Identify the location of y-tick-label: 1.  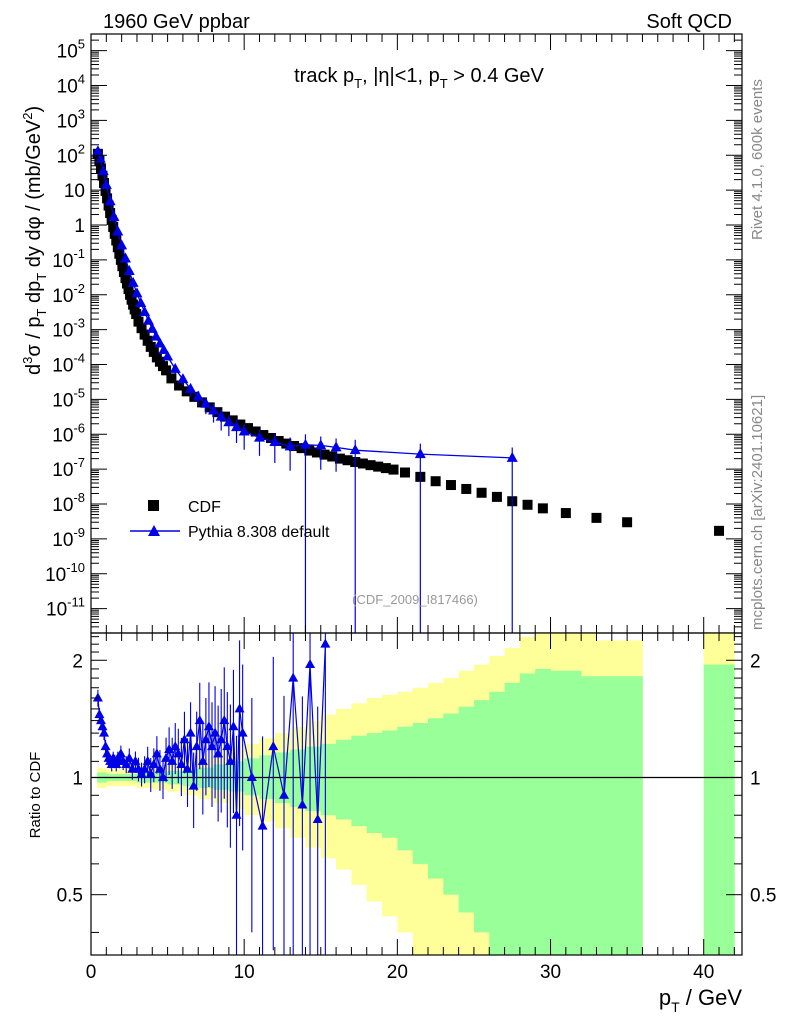
(79, 226).